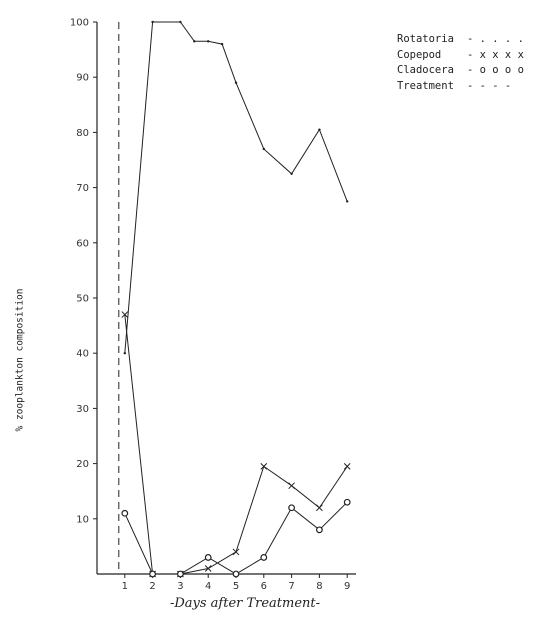  What do you see at coordinates (83, 271) in the screenshot?
I see `y-ticks: 10 20 30 40 50 60 70 80 90 100` at bounding box center [83, 271].